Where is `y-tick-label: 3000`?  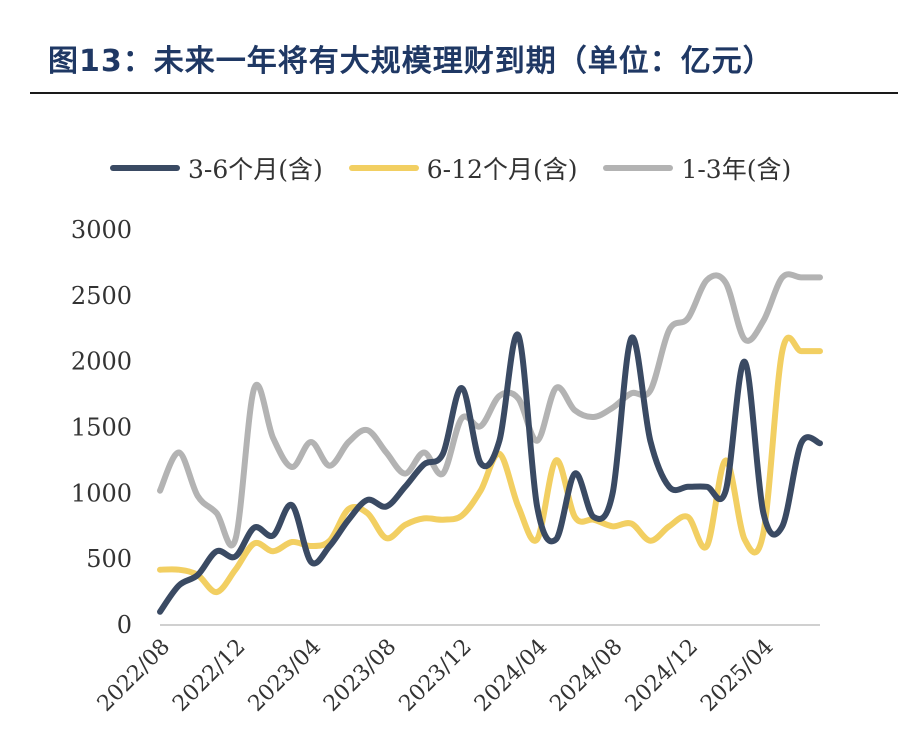 y-tick-label: 3000 is located at coordinates (101, 230).